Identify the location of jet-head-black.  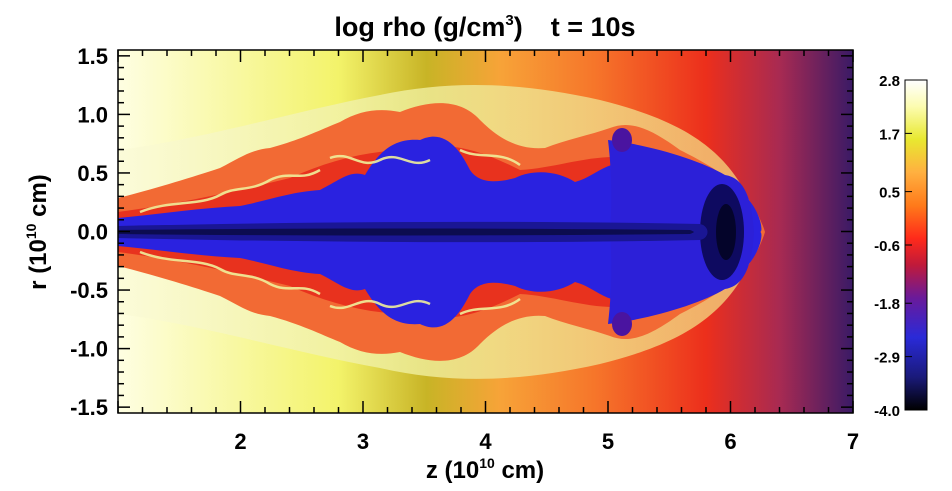
(726, 232).